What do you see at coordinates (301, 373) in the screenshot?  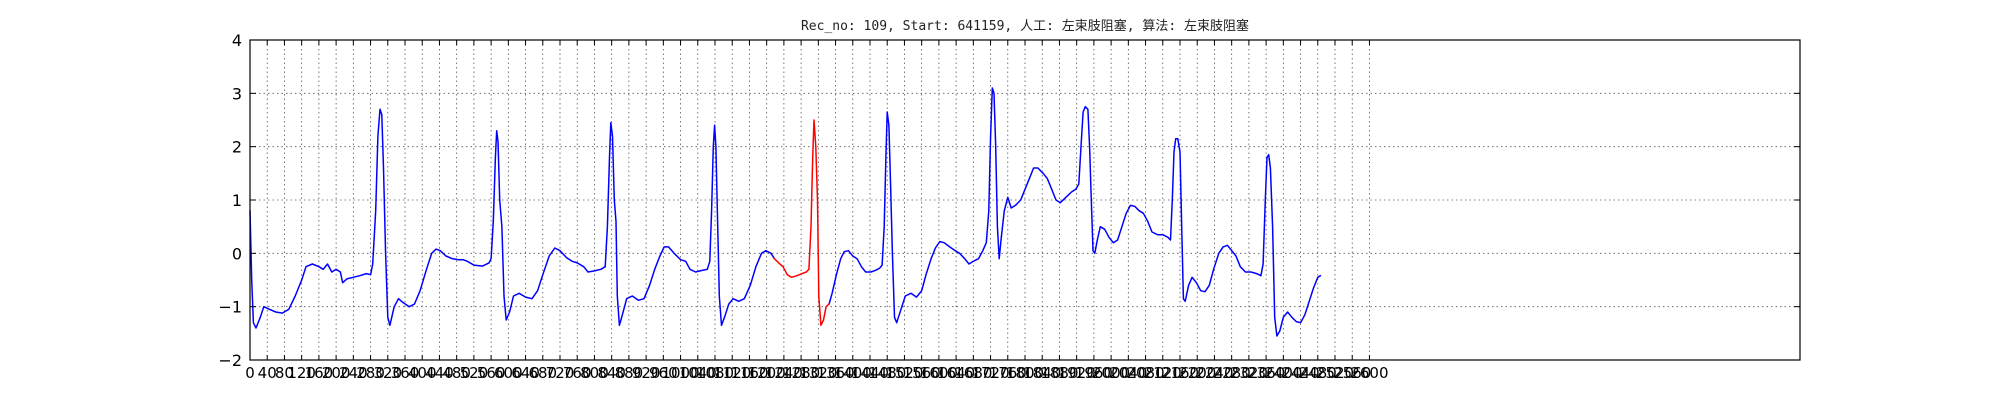 I see `x-tick-label: 120` at bounding box center [301, 373].